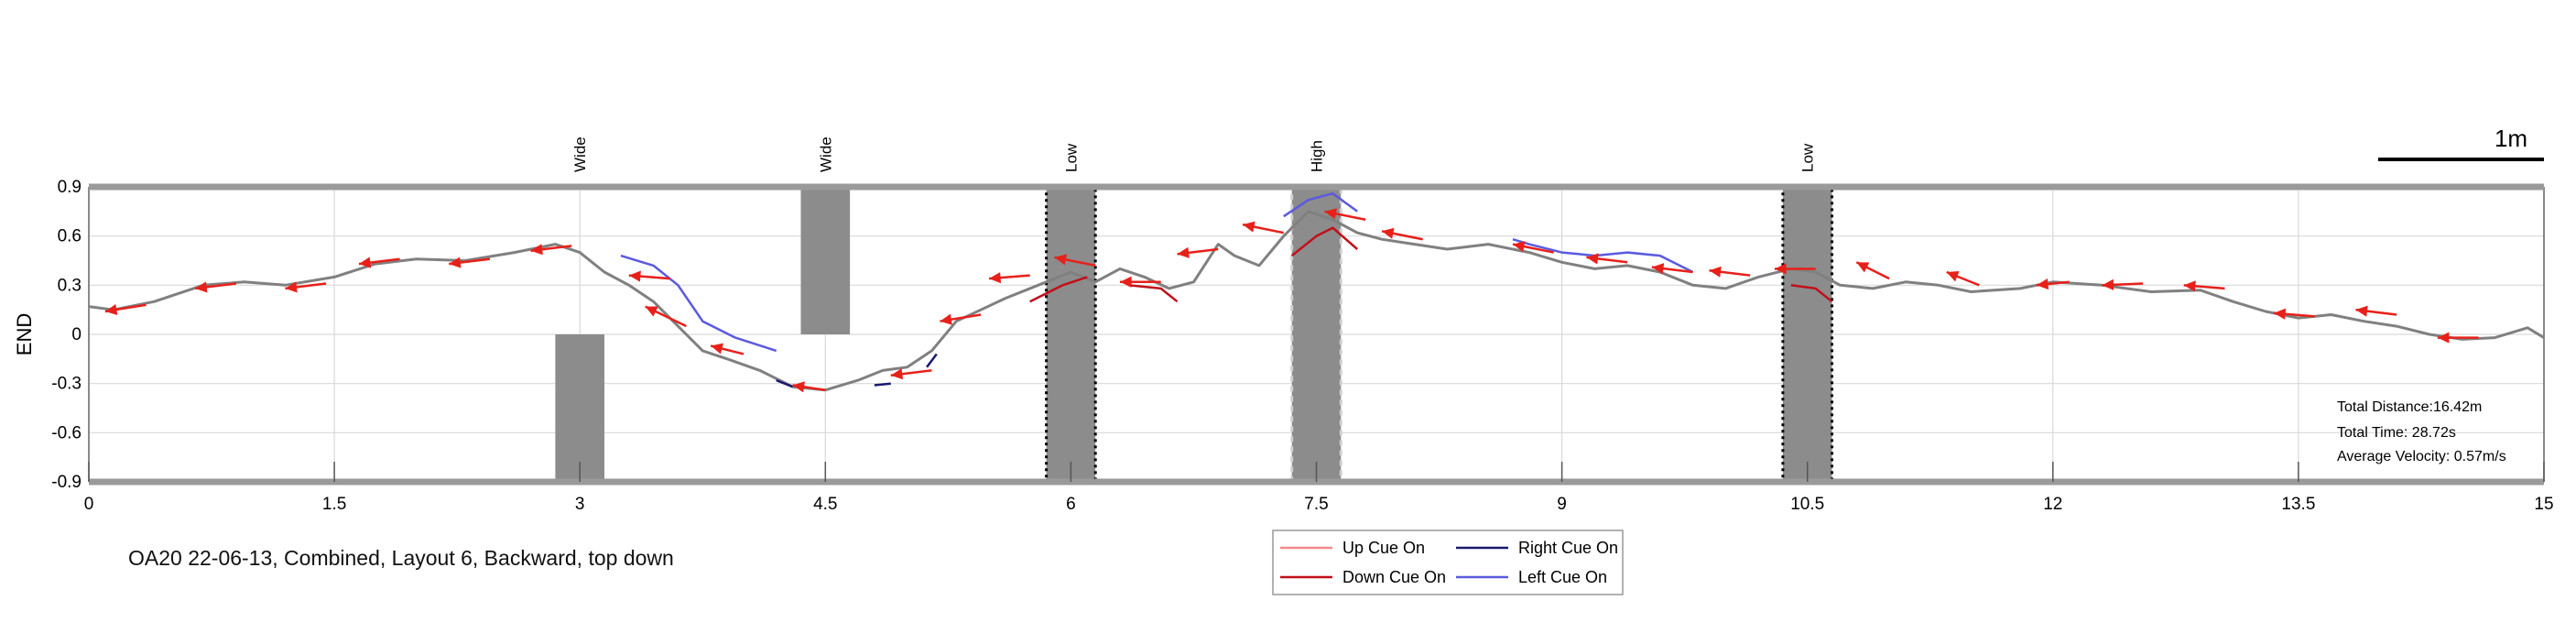 The height and width of the screenshot is (644, 2576). Describe the element at coordinates (66, 385) in the screenshot. I see `y-tick-label: -0.3` at that location.